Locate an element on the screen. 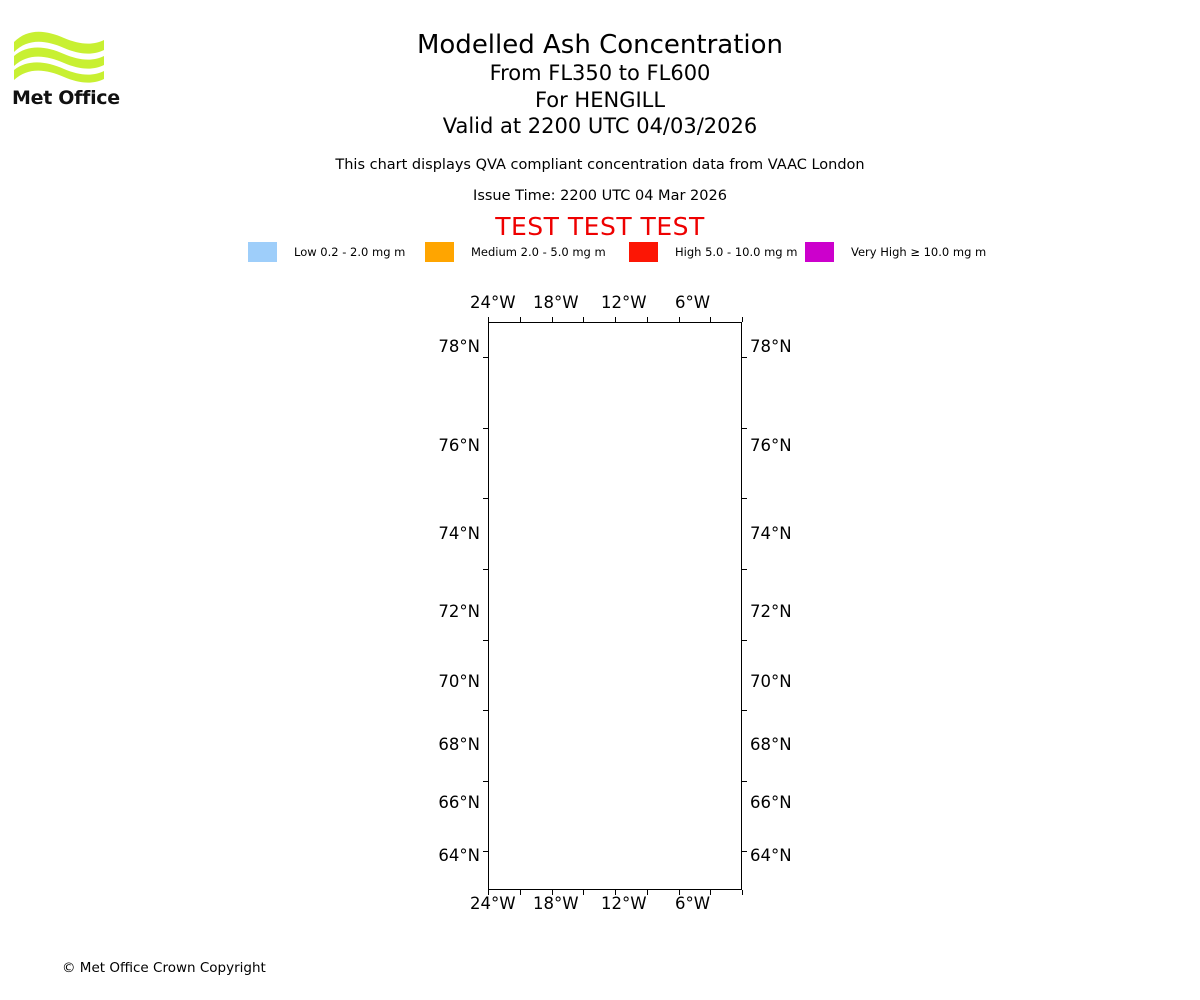 The height and width of the screenshot is (1000, 1200). met-office-logo-text: Met Office is located at coordinates (66, 98).